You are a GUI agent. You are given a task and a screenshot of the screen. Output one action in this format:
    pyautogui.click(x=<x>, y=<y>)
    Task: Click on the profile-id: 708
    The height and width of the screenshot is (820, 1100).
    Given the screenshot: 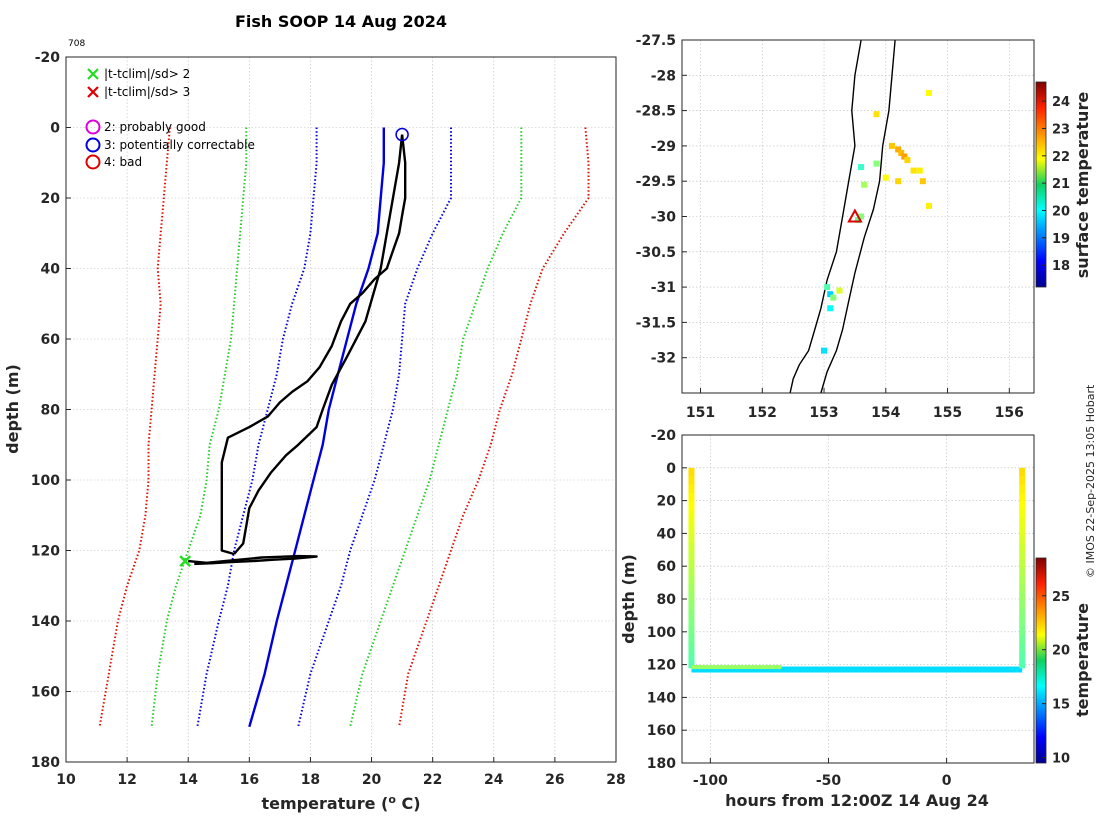 What is the action you would take?
    pyautogui.click(x=76, y=44)
    